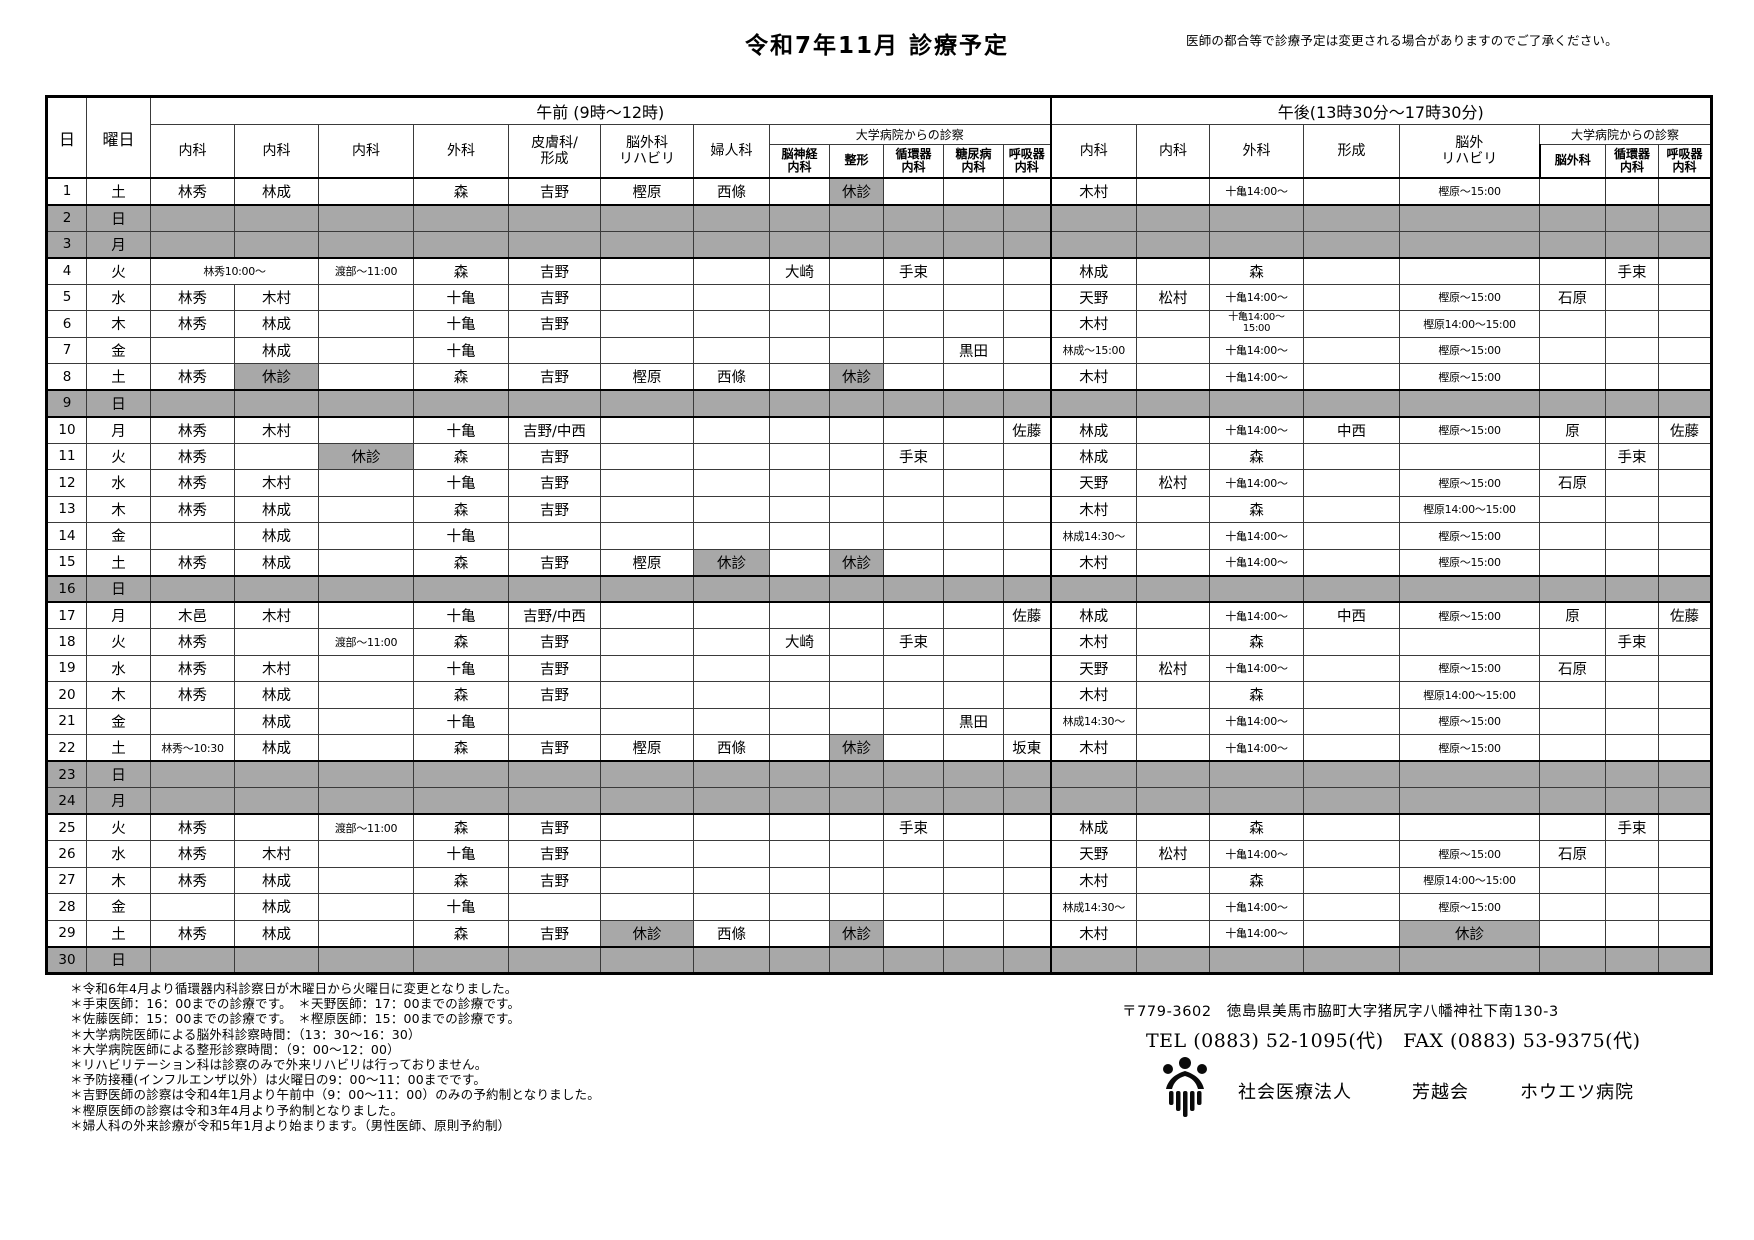 Image resolution: width=1754 pixels, height=1240 pixels. What do you see at coordinates (118, 642) in the screenshot?
I see `weekday: 火` at bounding box center [118, 642].